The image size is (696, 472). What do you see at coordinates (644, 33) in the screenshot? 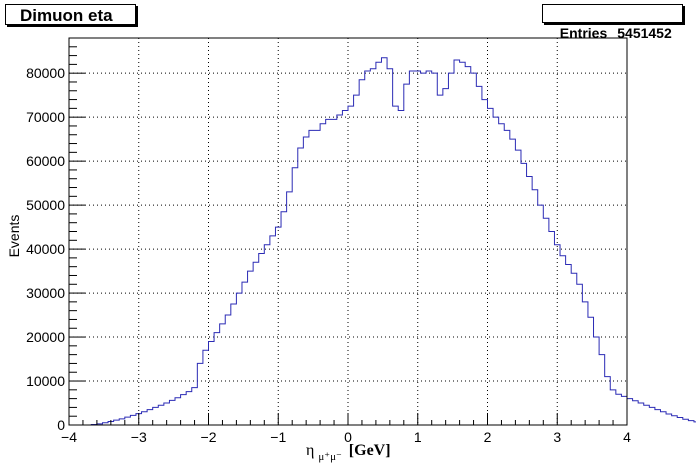
I see `stats-entries-value: 5451452` at bounding box center [644, 33].